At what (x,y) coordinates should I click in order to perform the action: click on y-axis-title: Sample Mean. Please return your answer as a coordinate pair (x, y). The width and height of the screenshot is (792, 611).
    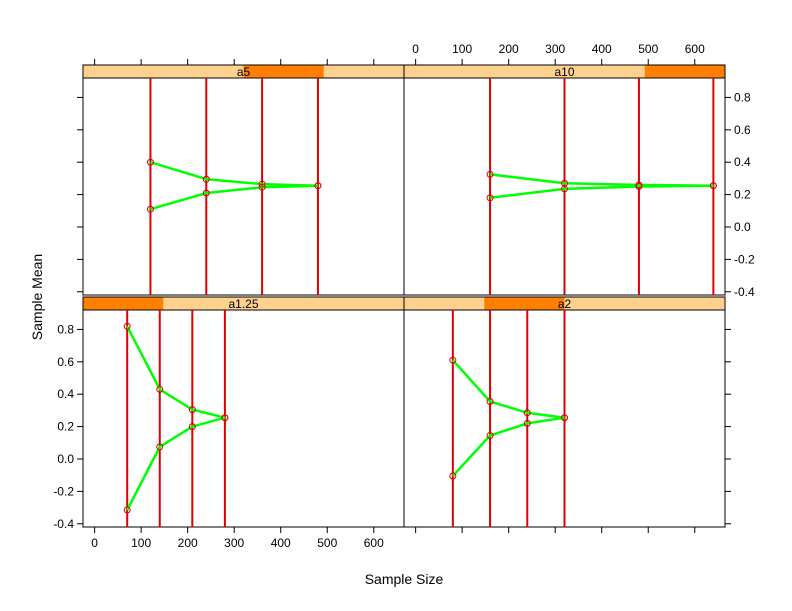
    Looking at the image, I should click on (37, 297).